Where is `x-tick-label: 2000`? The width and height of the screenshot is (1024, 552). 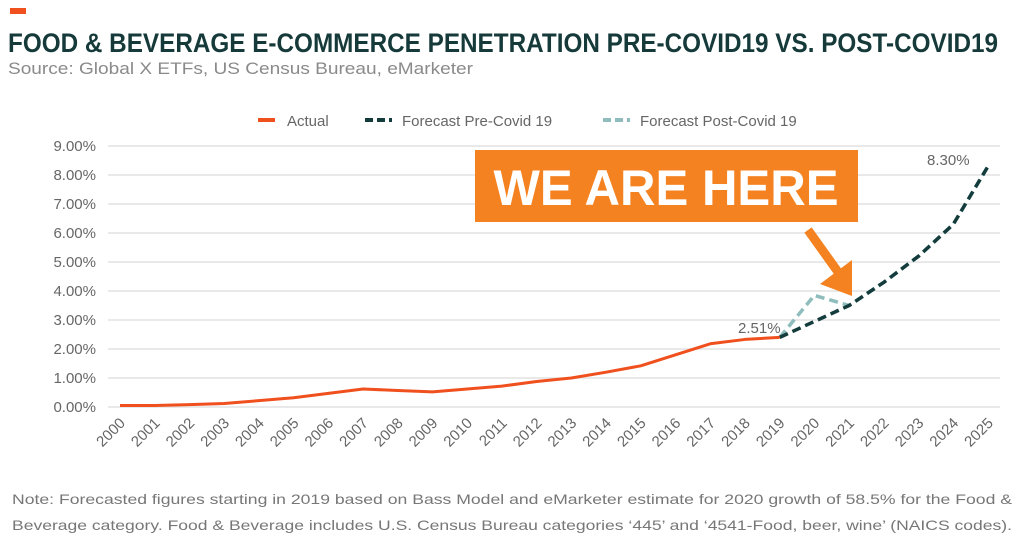 x-tick-label: 2000 is located at coordinates (111, 433).